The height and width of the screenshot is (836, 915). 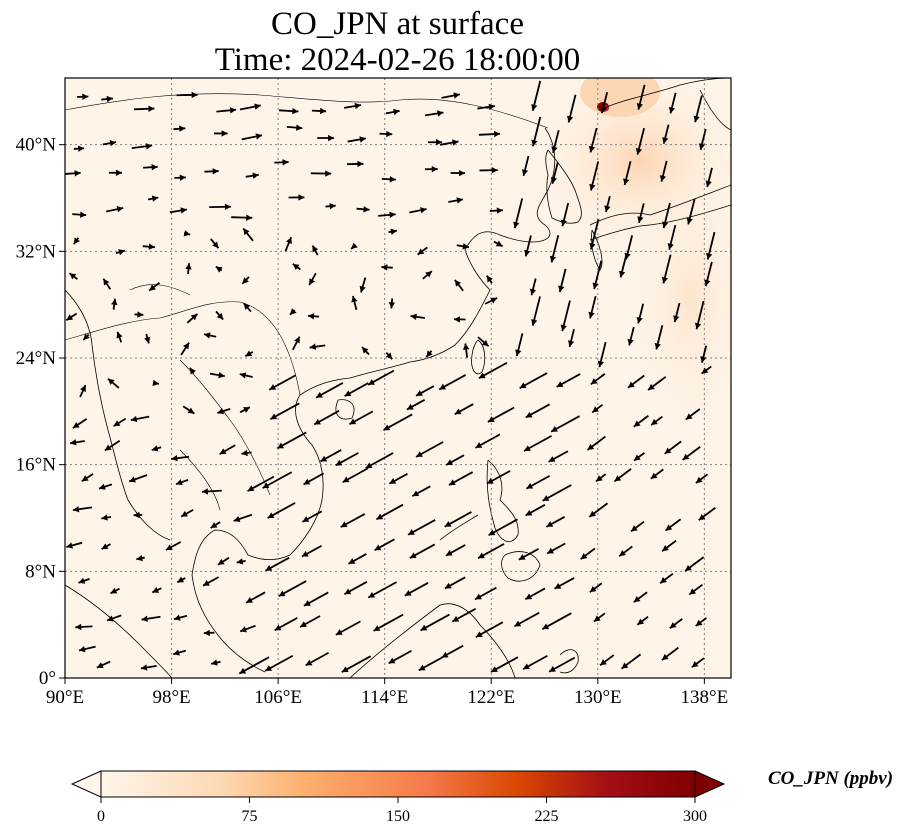 I want to click on tick-label-lon: 90°E, so click(x=65, y=697).